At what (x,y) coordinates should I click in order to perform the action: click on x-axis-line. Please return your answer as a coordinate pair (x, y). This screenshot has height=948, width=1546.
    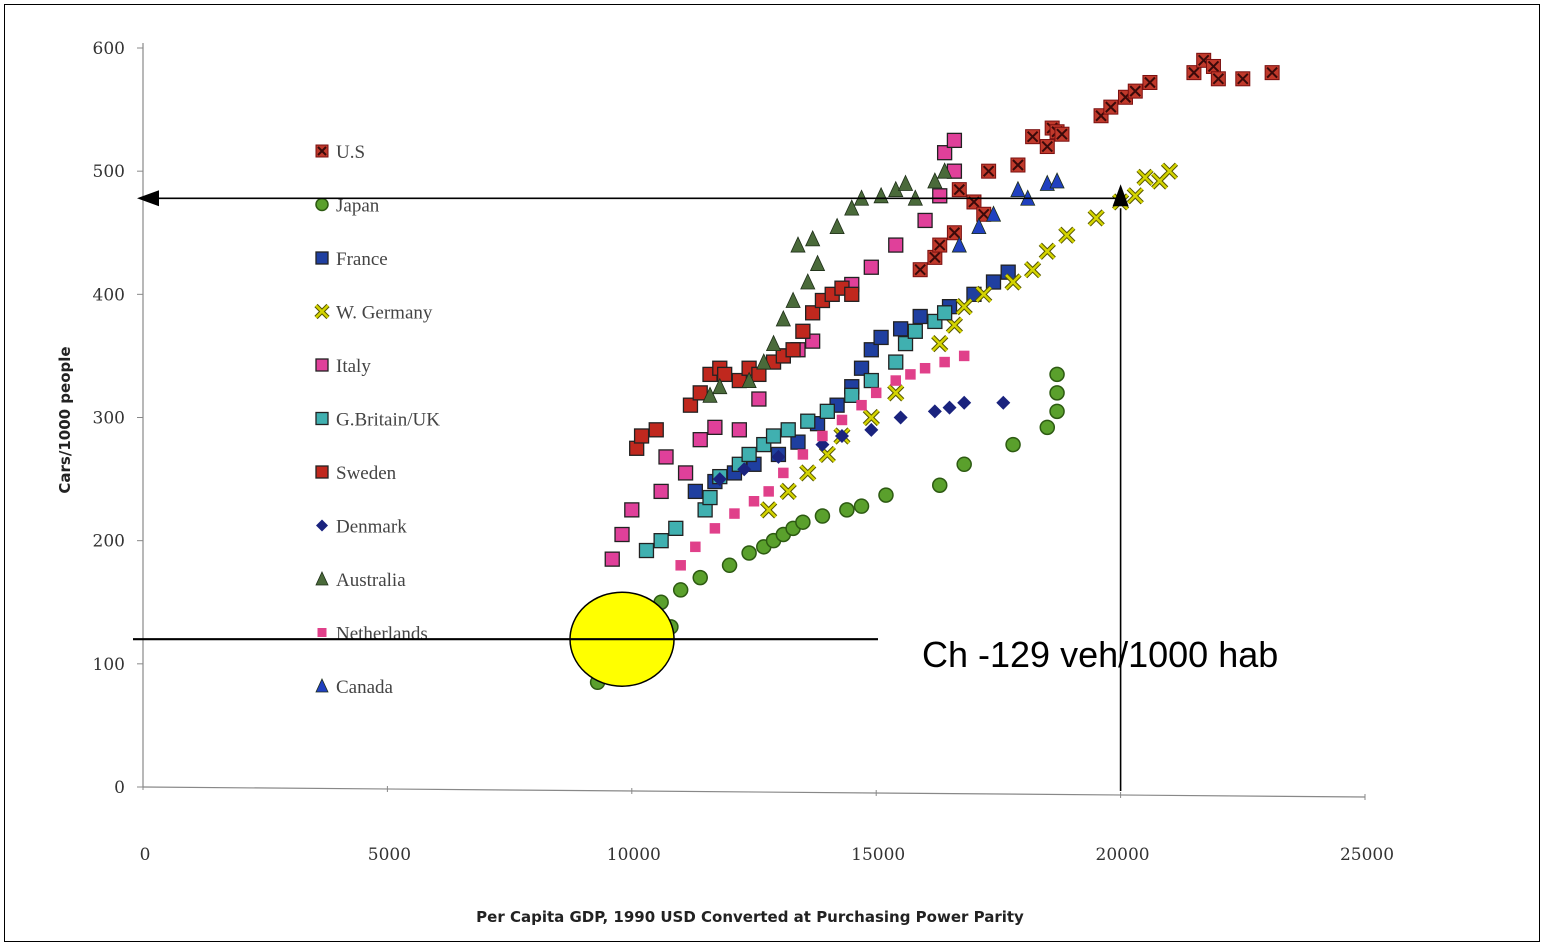
    Looking at the image, I should click on (754, 792).